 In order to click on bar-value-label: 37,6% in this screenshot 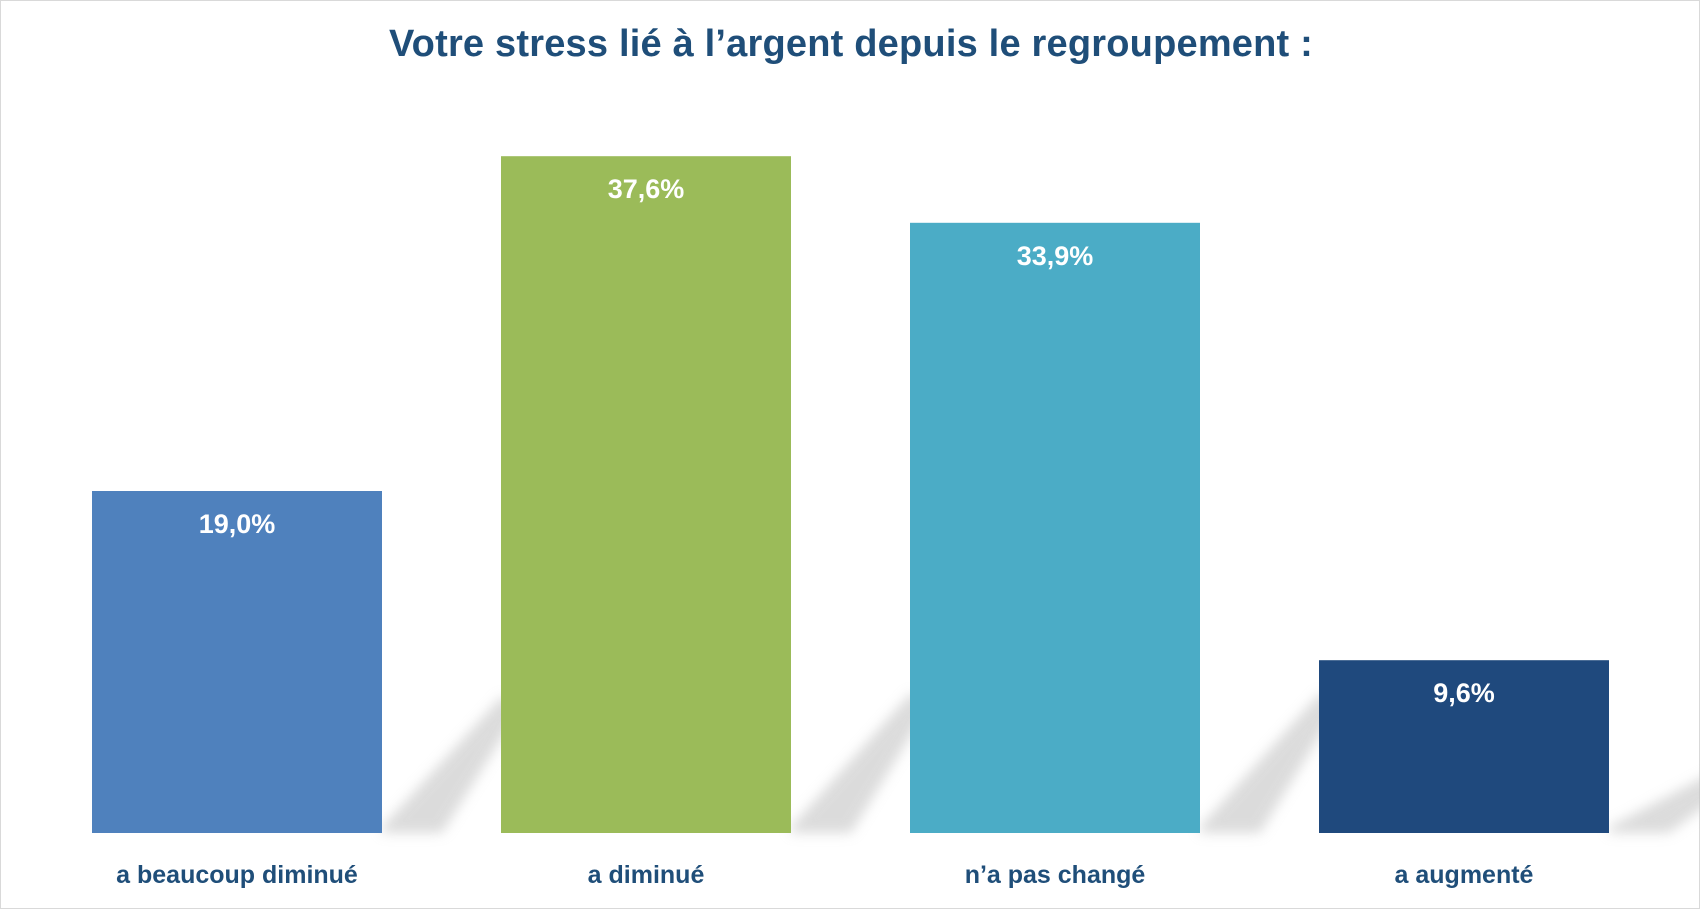, I will do `click(646, 189)`.